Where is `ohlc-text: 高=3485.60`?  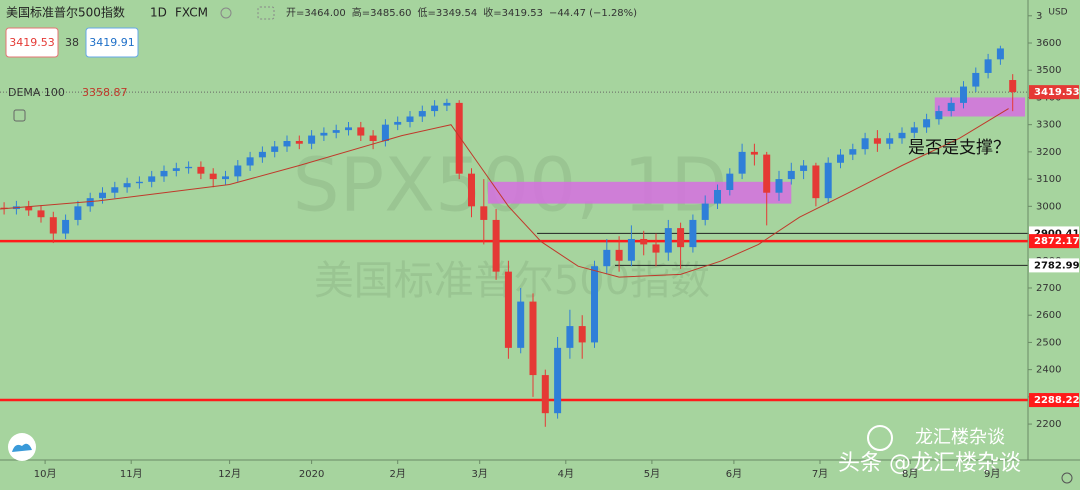
ohlc-text: 高=3485.60 is located at coordinates (382, 12).